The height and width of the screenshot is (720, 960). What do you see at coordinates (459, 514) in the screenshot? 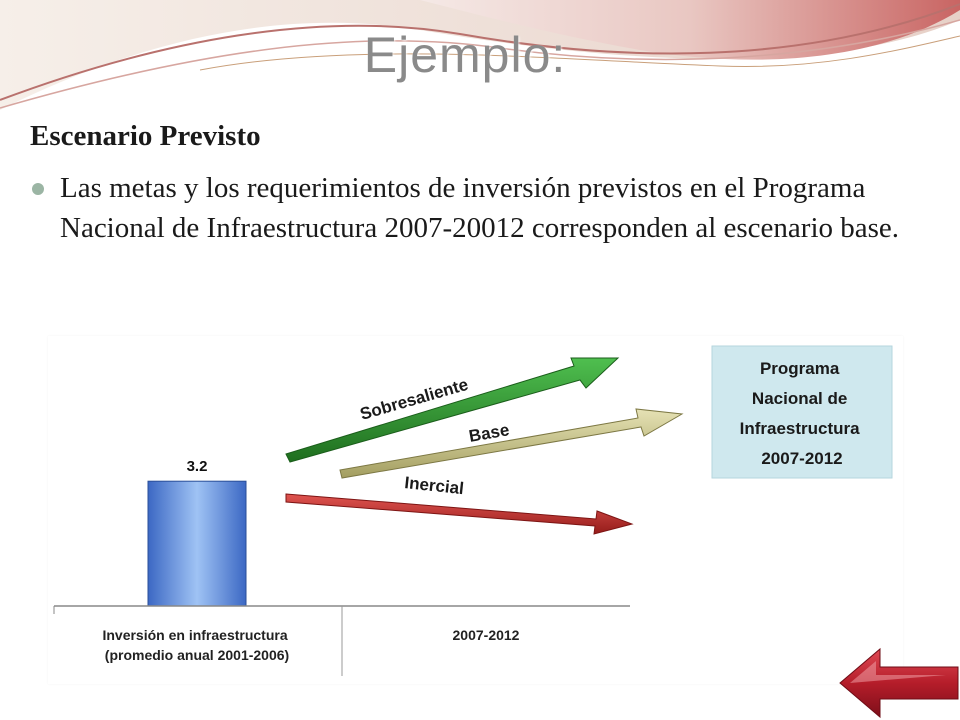
I see `arrow-inercial` at bounding box center [459, 514].